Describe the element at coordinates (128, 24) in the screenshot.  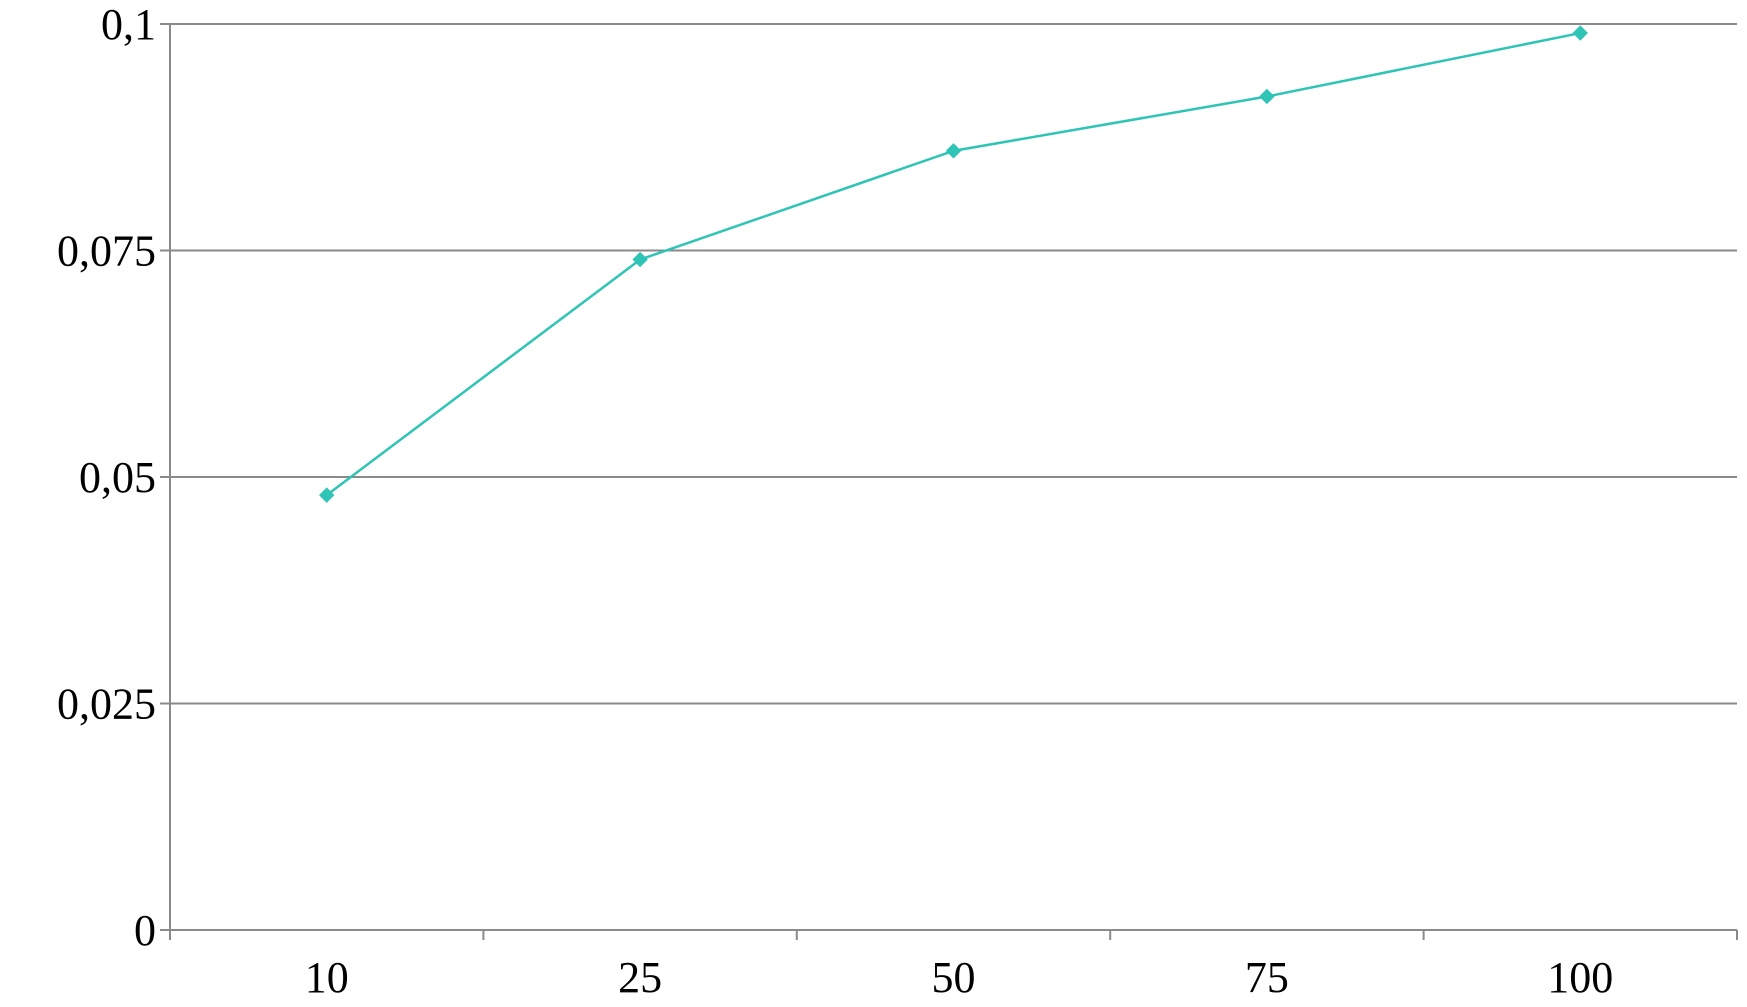
I see `y-tick-label: 0,1` at that location.